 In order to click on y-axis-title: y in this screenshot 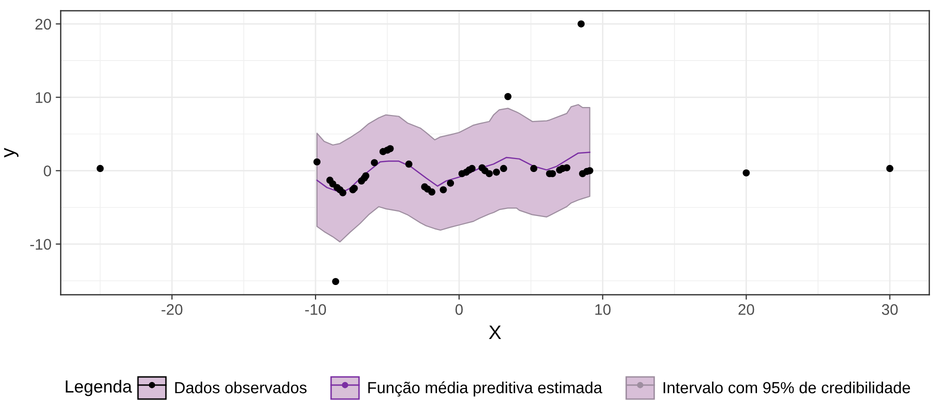, I will do `click(11, 153)`.